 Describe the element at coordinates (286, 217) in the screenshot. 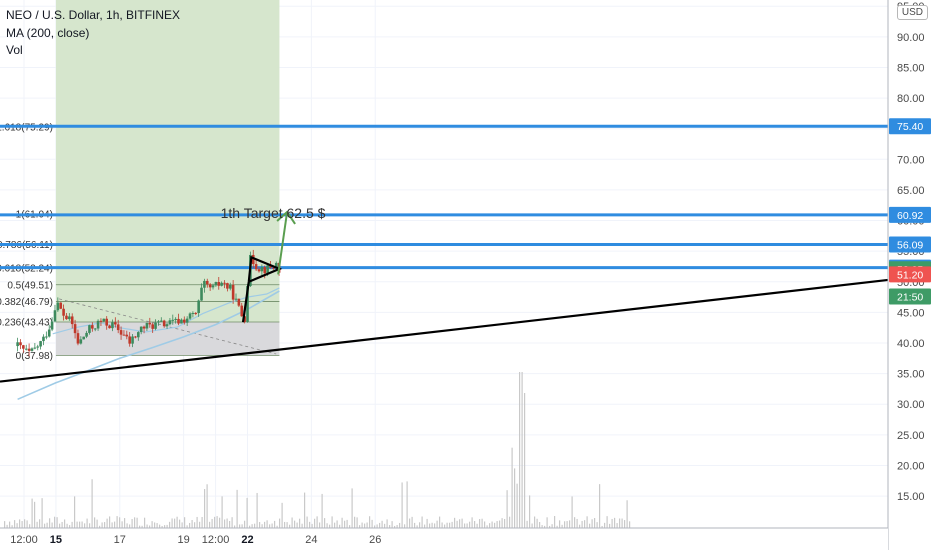

I see `target-arrow-head` at that location.